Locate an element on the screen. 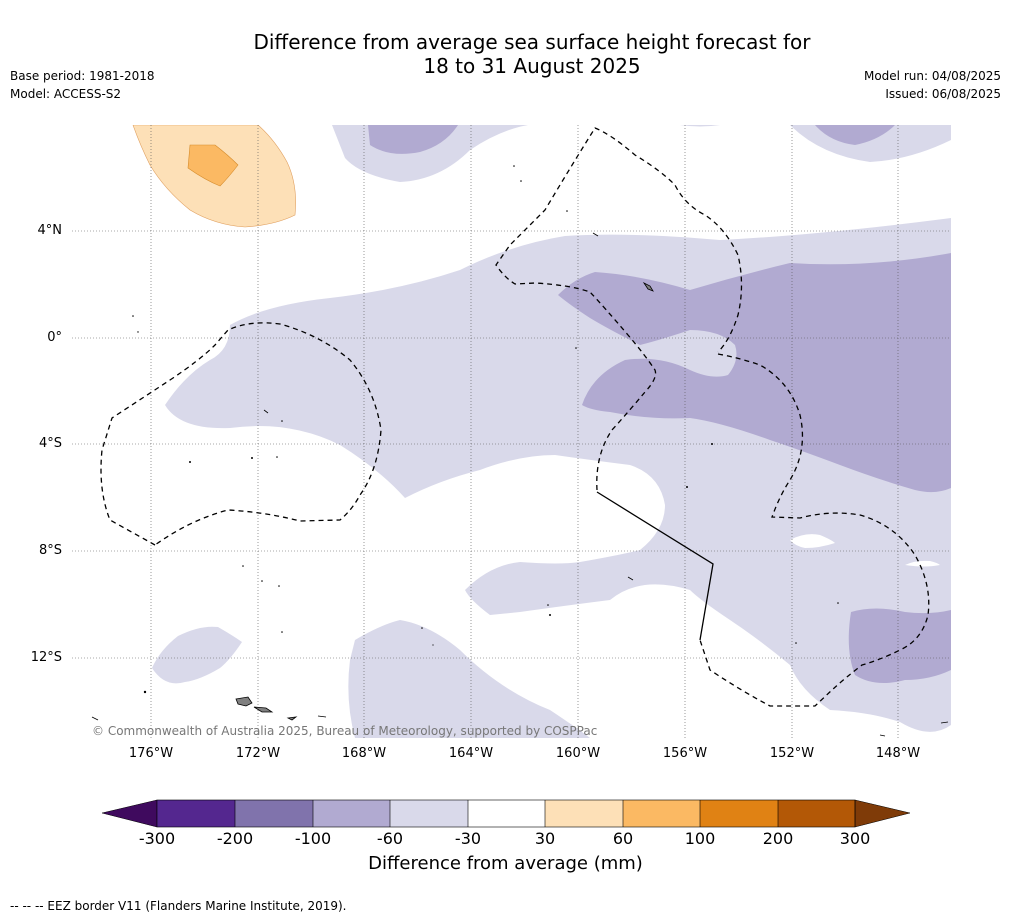  longitude-label: 156°W is located at coordinates (685, 753).